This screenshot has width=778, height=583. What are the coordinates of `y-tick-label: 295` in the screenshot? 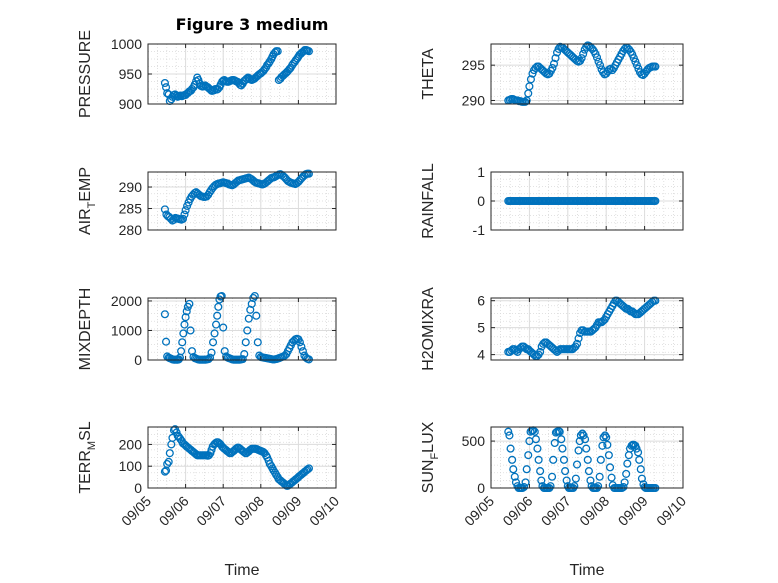 It's located at (474, 65).